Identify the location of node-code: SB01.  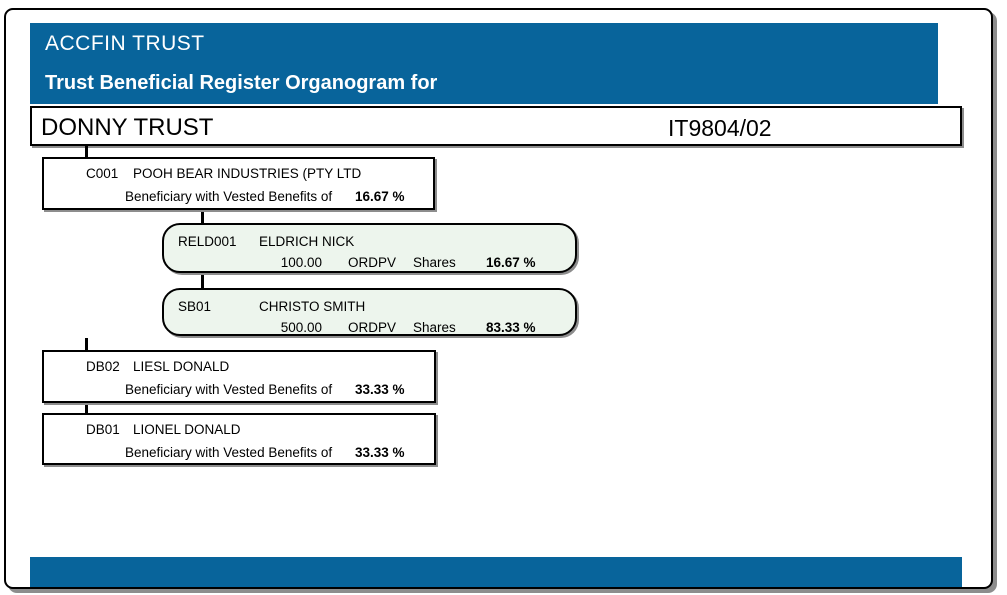
(195, 306).